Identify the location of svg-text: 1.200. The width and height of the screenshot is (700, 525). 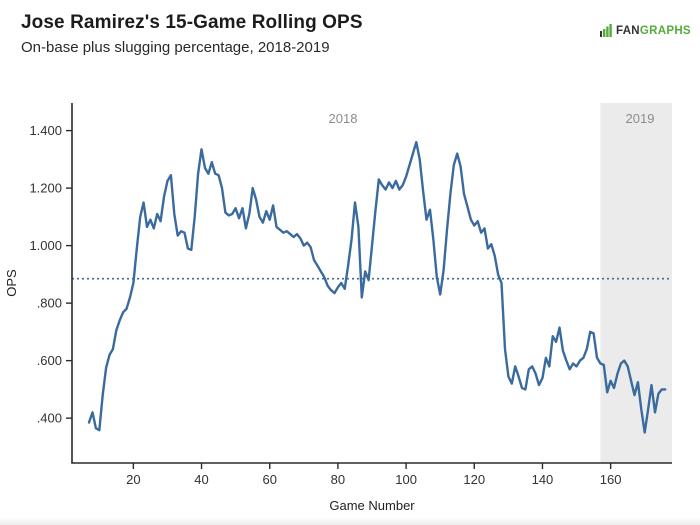
(45, 188).